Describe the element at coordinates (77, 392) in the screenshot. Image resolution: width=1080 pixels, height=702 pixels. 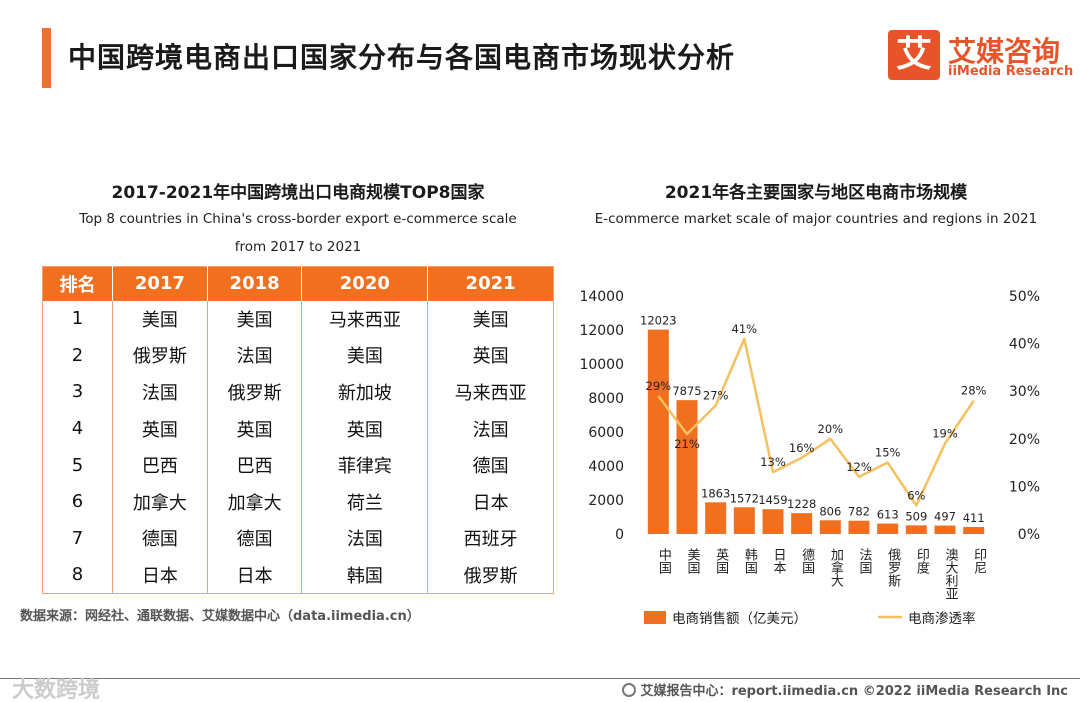
I see `cell: 3` at that location.